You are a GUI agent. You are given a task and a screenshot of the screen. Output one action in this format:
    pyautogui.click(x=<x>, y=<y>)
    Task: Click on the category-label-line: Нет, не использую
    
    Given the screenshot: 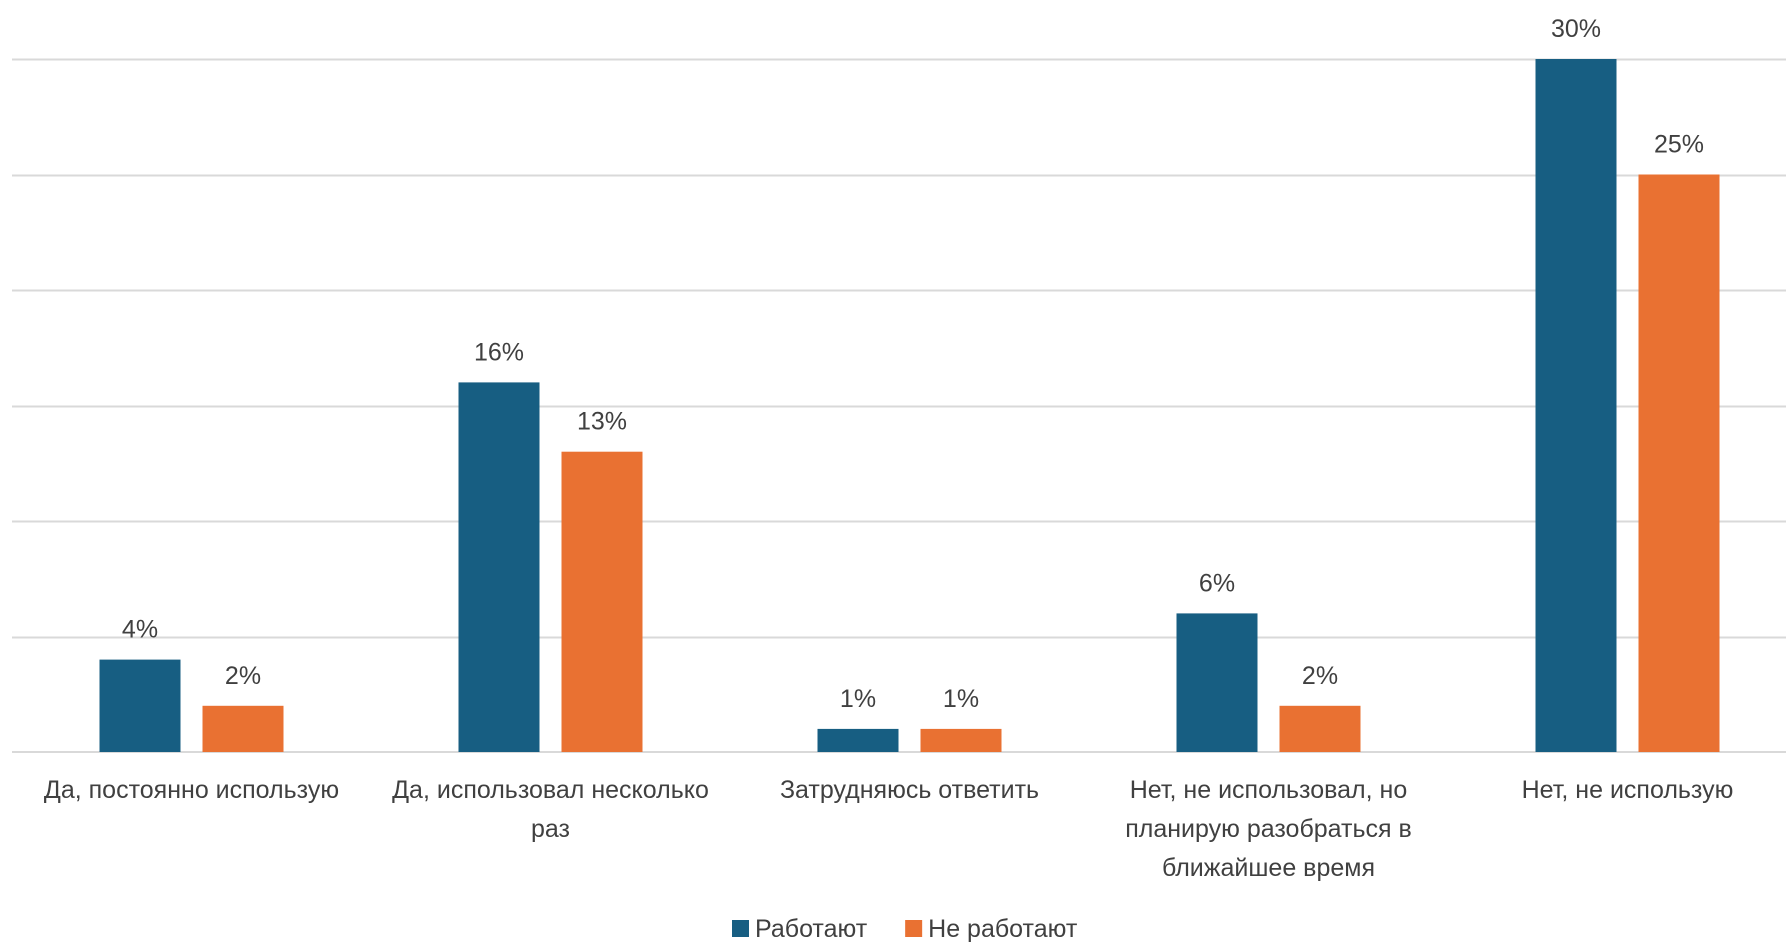 What is the action you would take?
    pyautogui.click(x=1628, y=790)
    